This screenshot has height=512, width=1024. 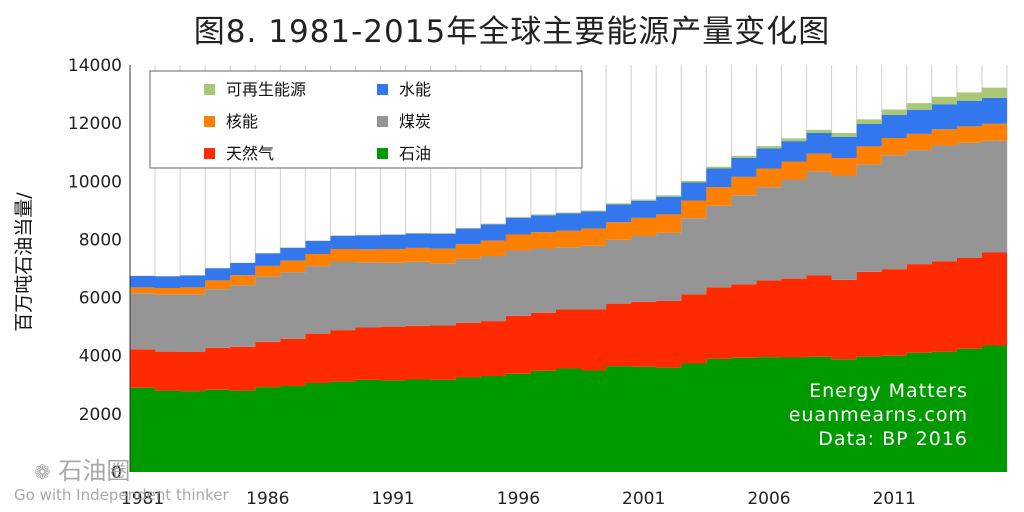 What do you see at coordinates (894, 499) in the screenshot?
I see `x-tick-label: 2011` at bounding box center [894, 499].